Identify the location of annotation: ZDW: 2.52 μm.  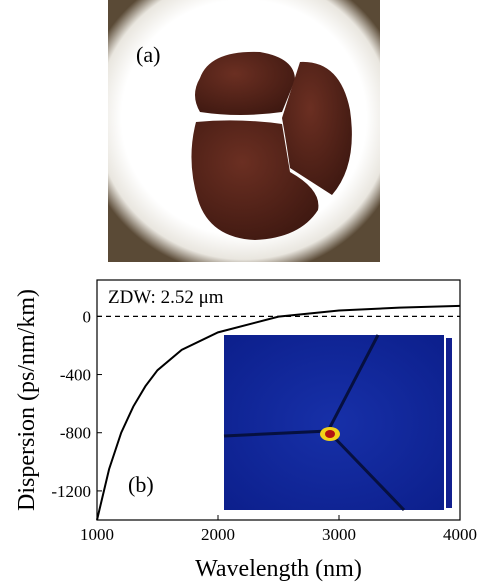
(166, 297).